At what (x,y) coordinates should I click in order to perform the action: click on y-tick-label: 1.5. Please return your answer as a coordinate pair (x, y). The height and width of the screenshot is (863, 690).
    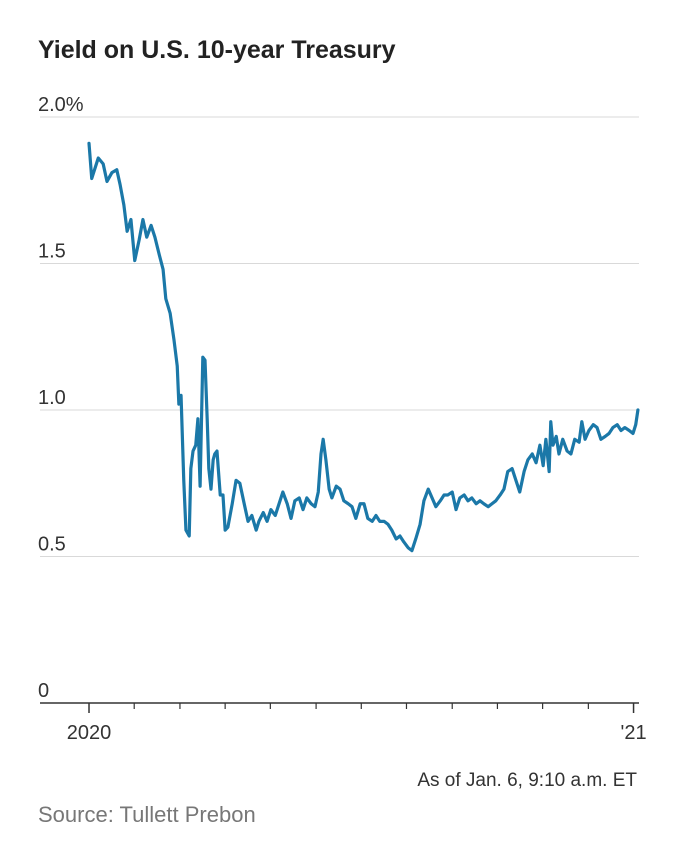
    Looking at the image, I should click on (52, 252).